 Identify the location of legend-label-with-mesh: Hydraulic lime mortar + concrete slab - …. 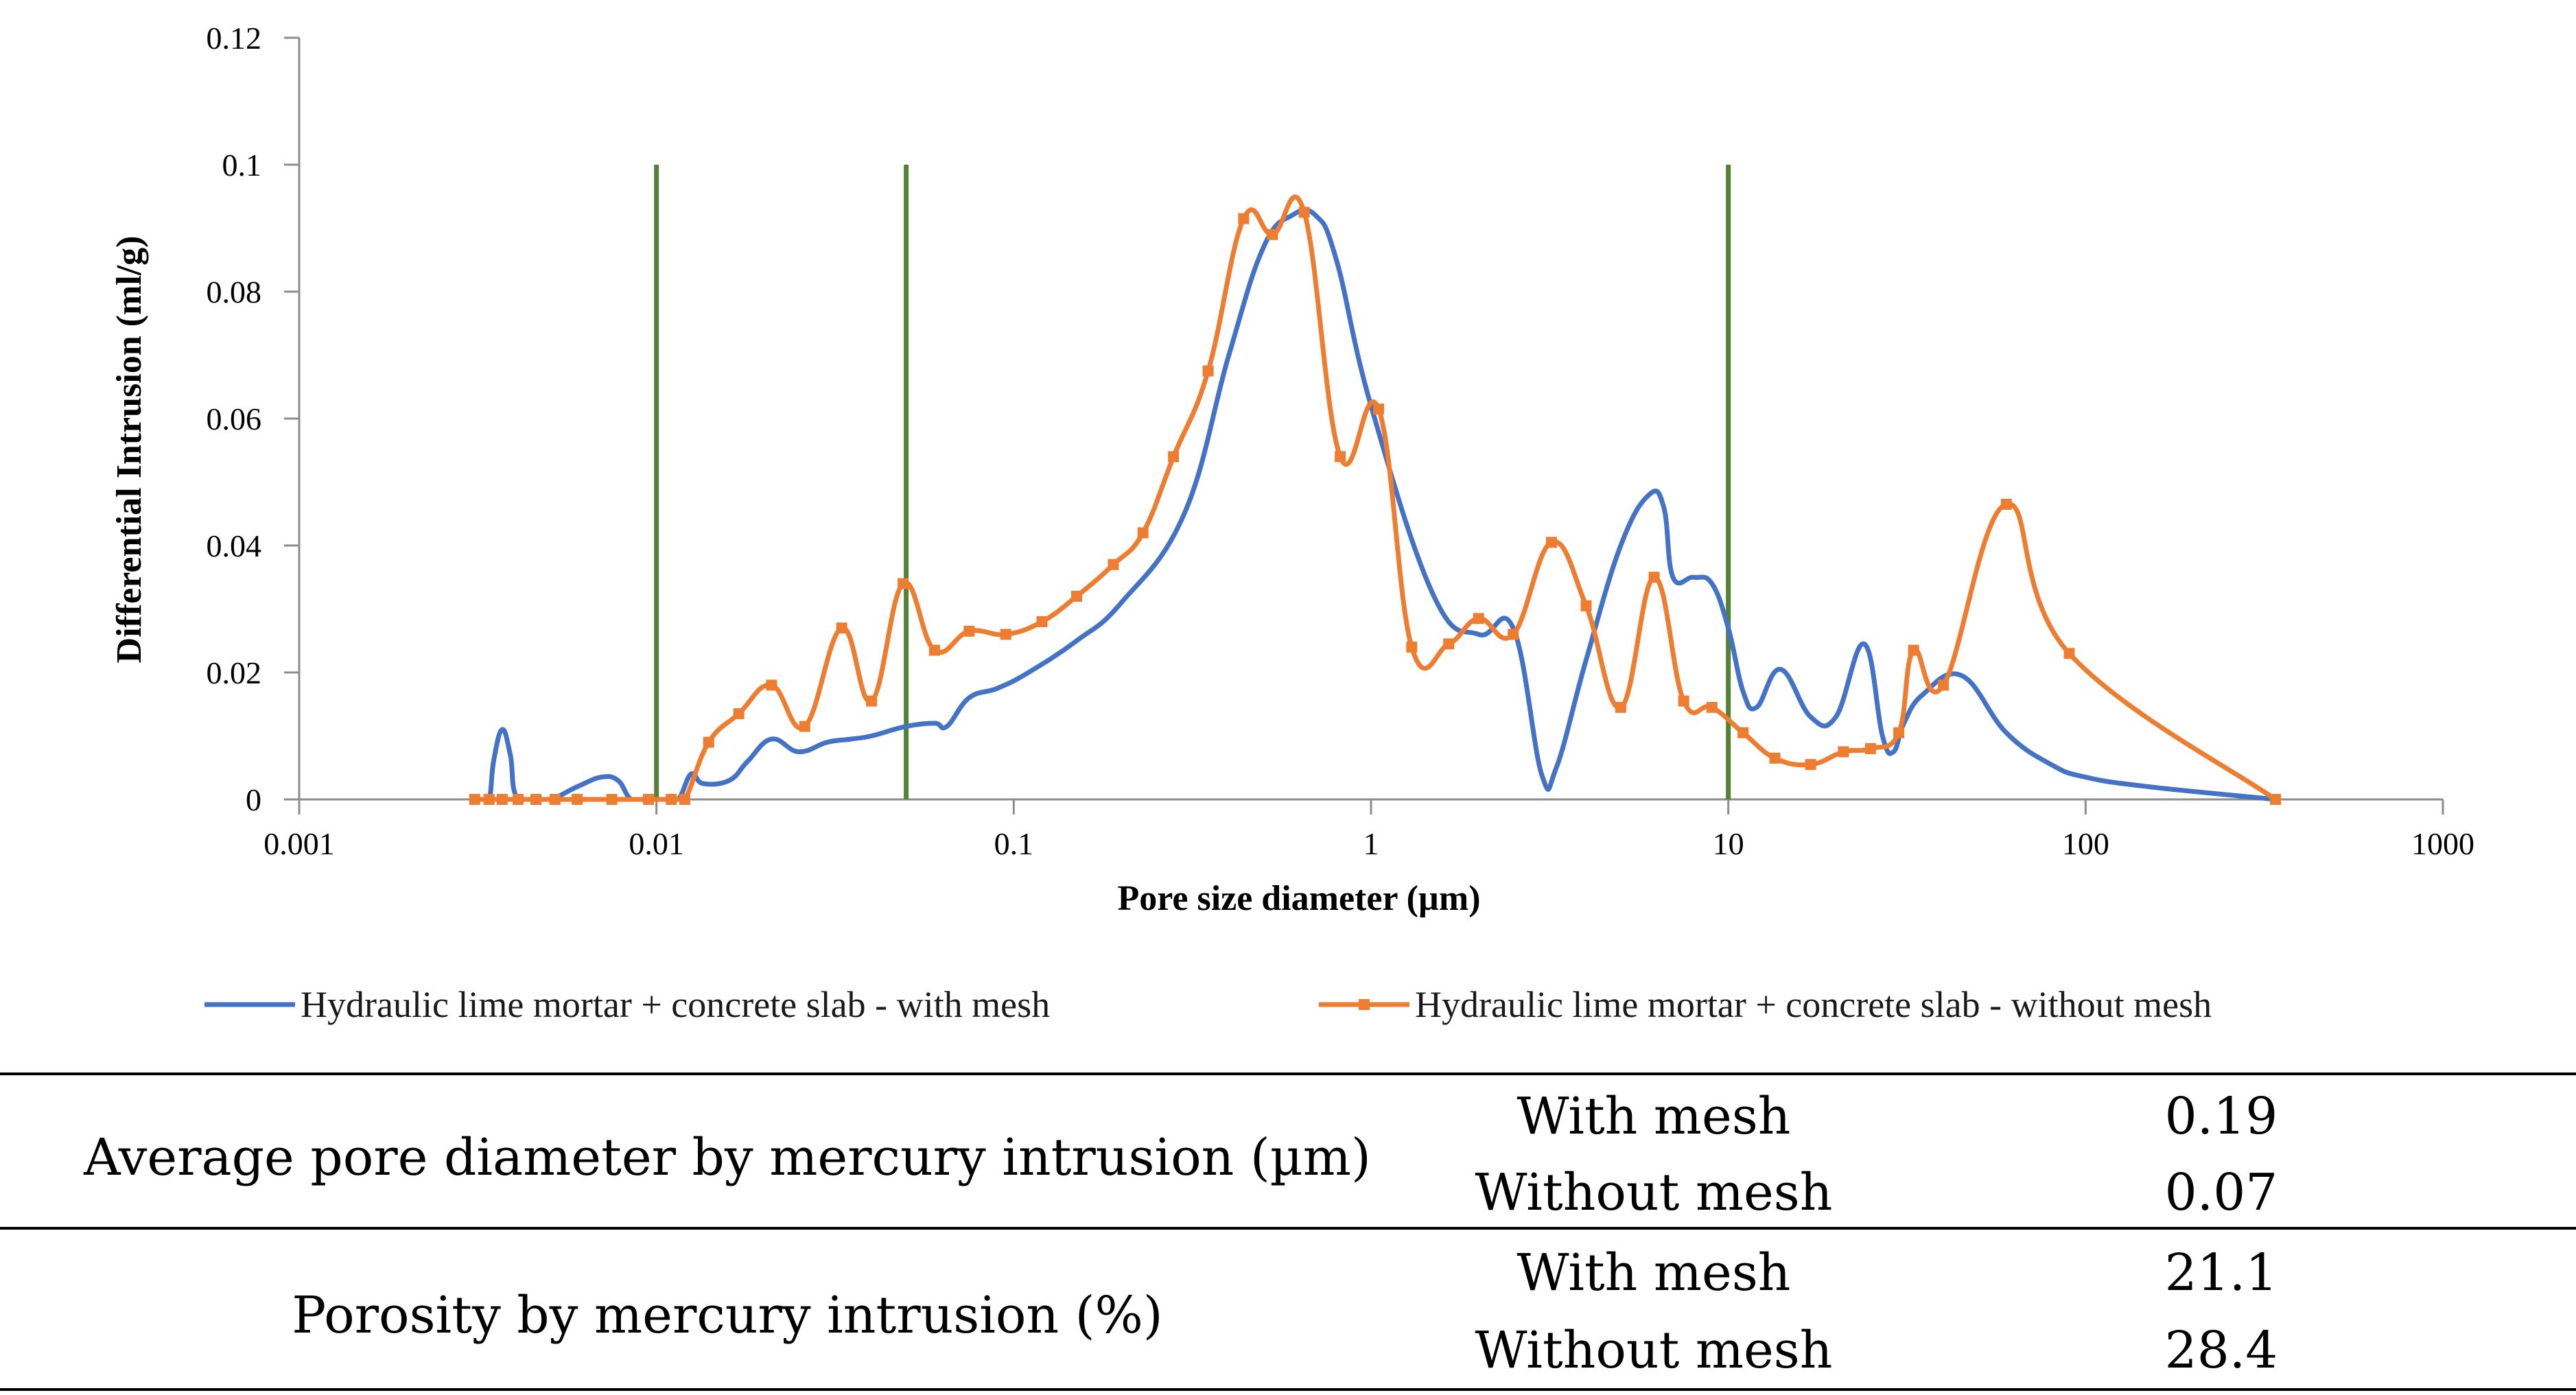
(675, 1004).